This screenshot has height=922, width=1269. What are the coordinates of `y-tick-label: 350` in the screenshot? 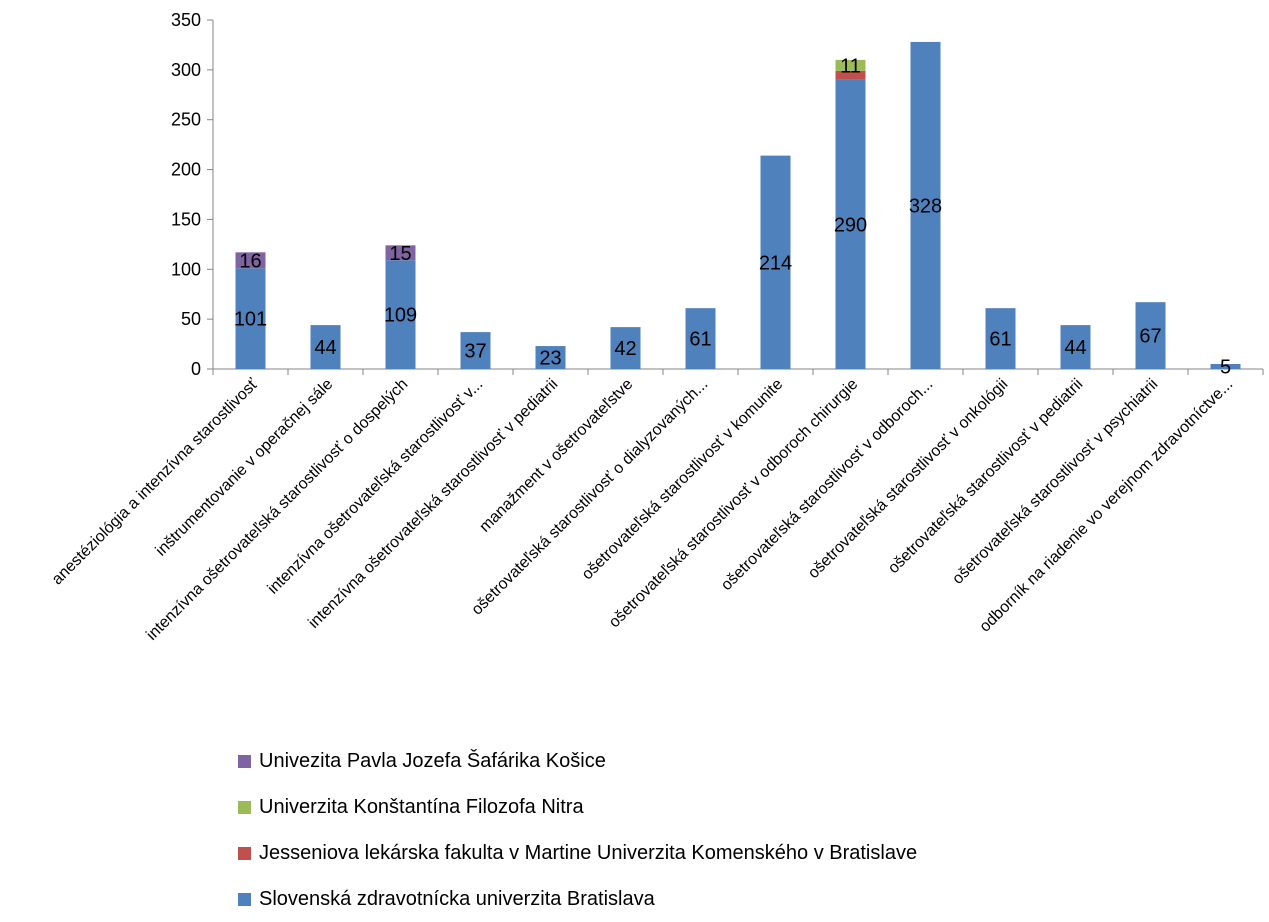 It's located at (186, 20).